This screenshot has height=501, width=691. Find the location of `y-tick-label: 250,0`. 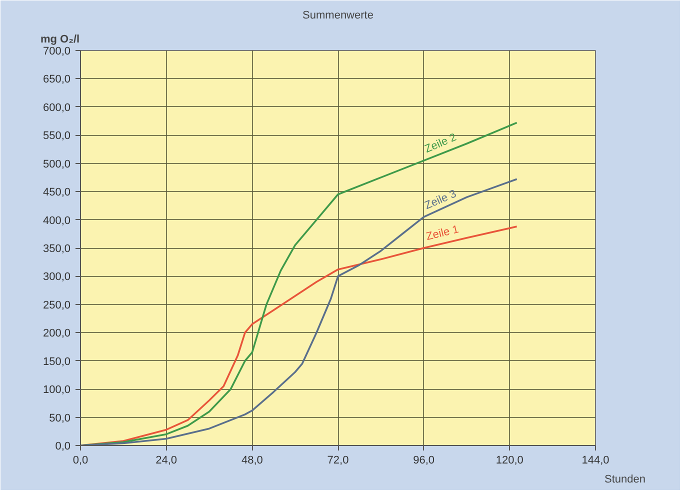

y-tick-label: 250,0 is located at coordinates (56, 305).